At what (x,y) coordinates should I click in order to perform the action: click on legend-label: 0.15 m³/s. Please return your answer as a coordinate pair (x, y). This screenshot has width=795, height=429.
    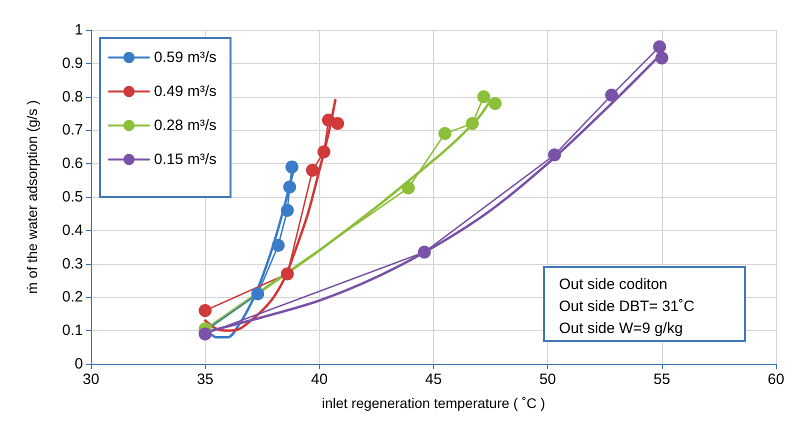
    Looking at the image, I should click on (185, 159).